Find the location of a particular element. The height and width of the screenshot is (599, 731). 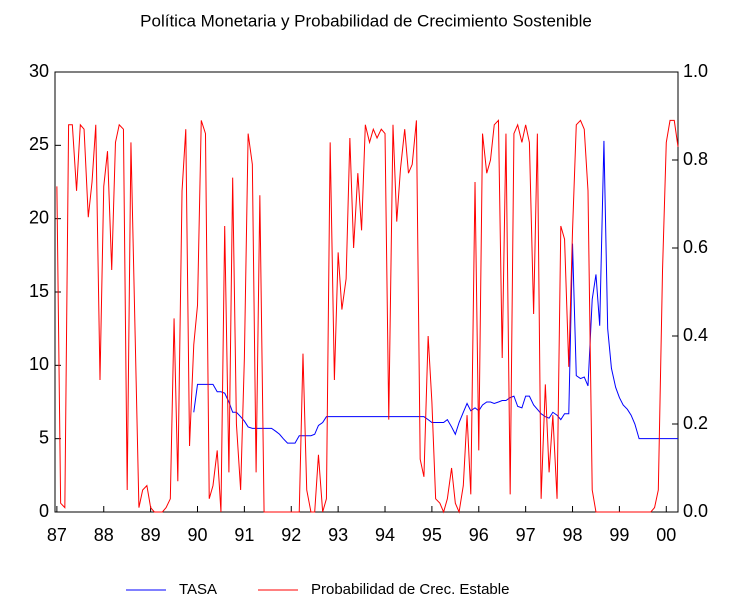

x-tick-label: 94 is located at coordinates (385, 535).